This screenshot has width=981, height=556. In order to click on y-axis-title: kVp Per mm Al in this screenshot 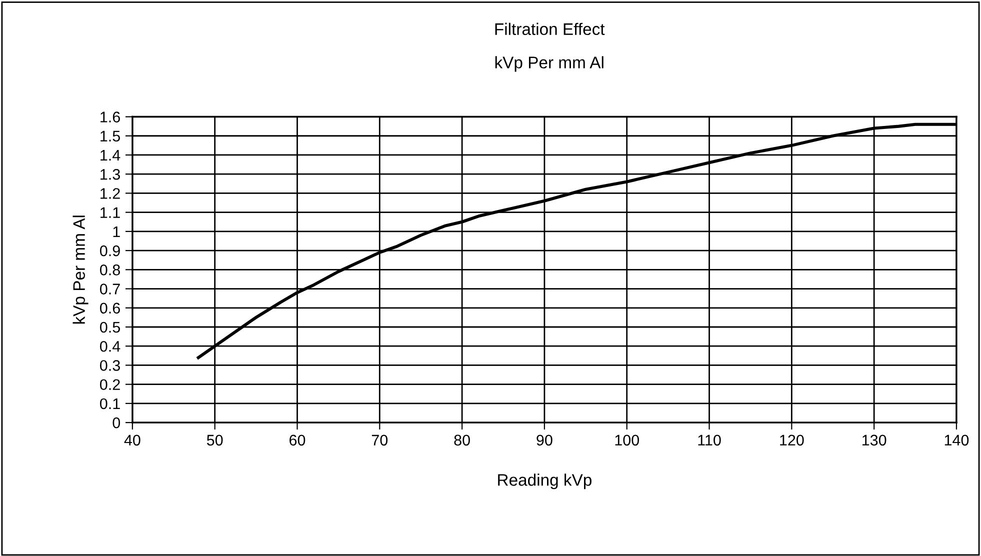, I will do `click(80, 270)`.